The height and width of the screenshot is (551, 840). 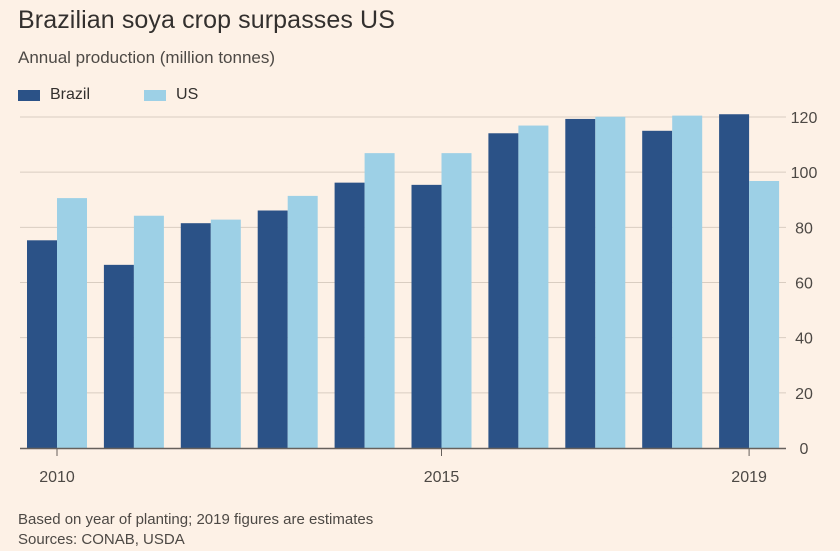 What do you see at coordinates (70, 94) in the screenshot?
I see `legend-label-brazil: Brazil` at bounding box center [70, 94].